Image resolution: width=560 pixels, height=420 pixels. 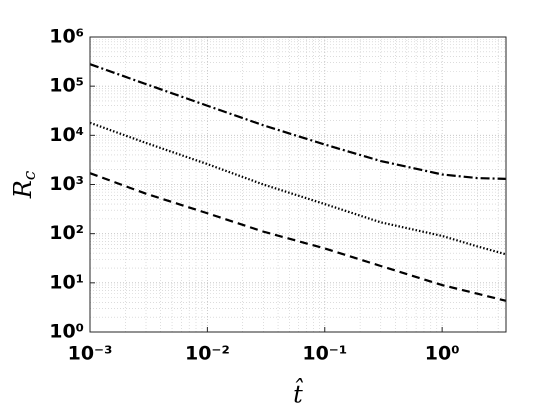 I want to click on x-tick-label: 10⁻³, so click(x=90, y=354).